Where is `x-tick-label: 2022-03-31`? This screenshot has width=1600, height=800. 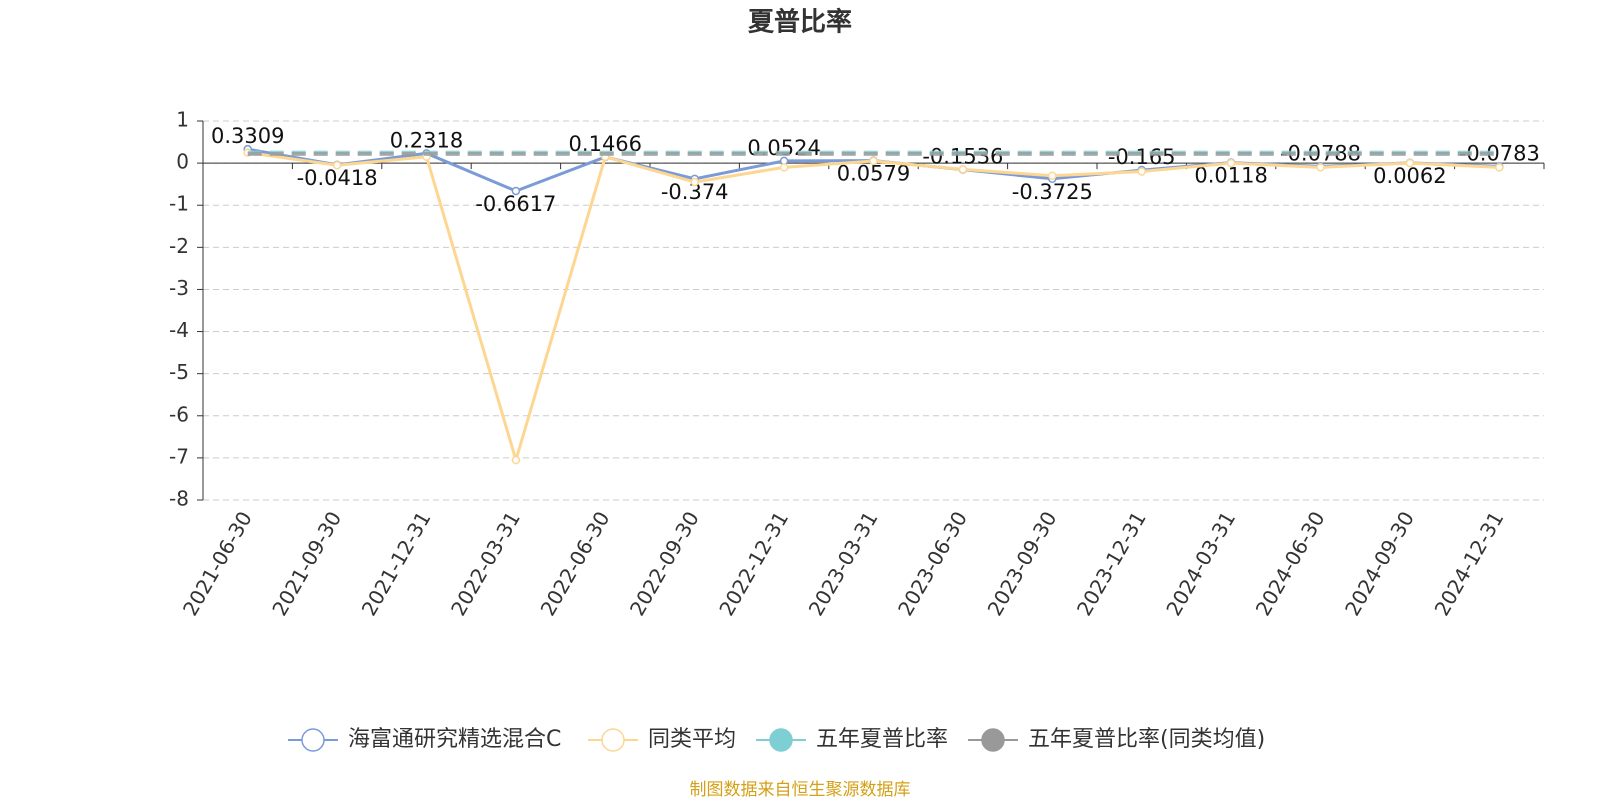 x-tick-label: 2022-03-31 is located at coordinates (485, 563).